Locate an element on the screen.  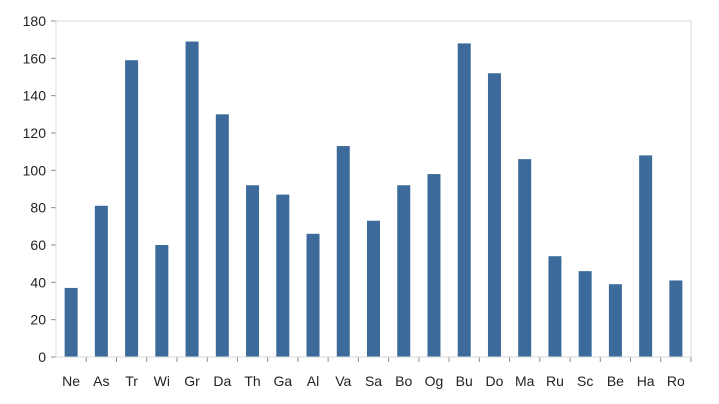
y-tick-label: 120 is located at coordinates (35, 133).